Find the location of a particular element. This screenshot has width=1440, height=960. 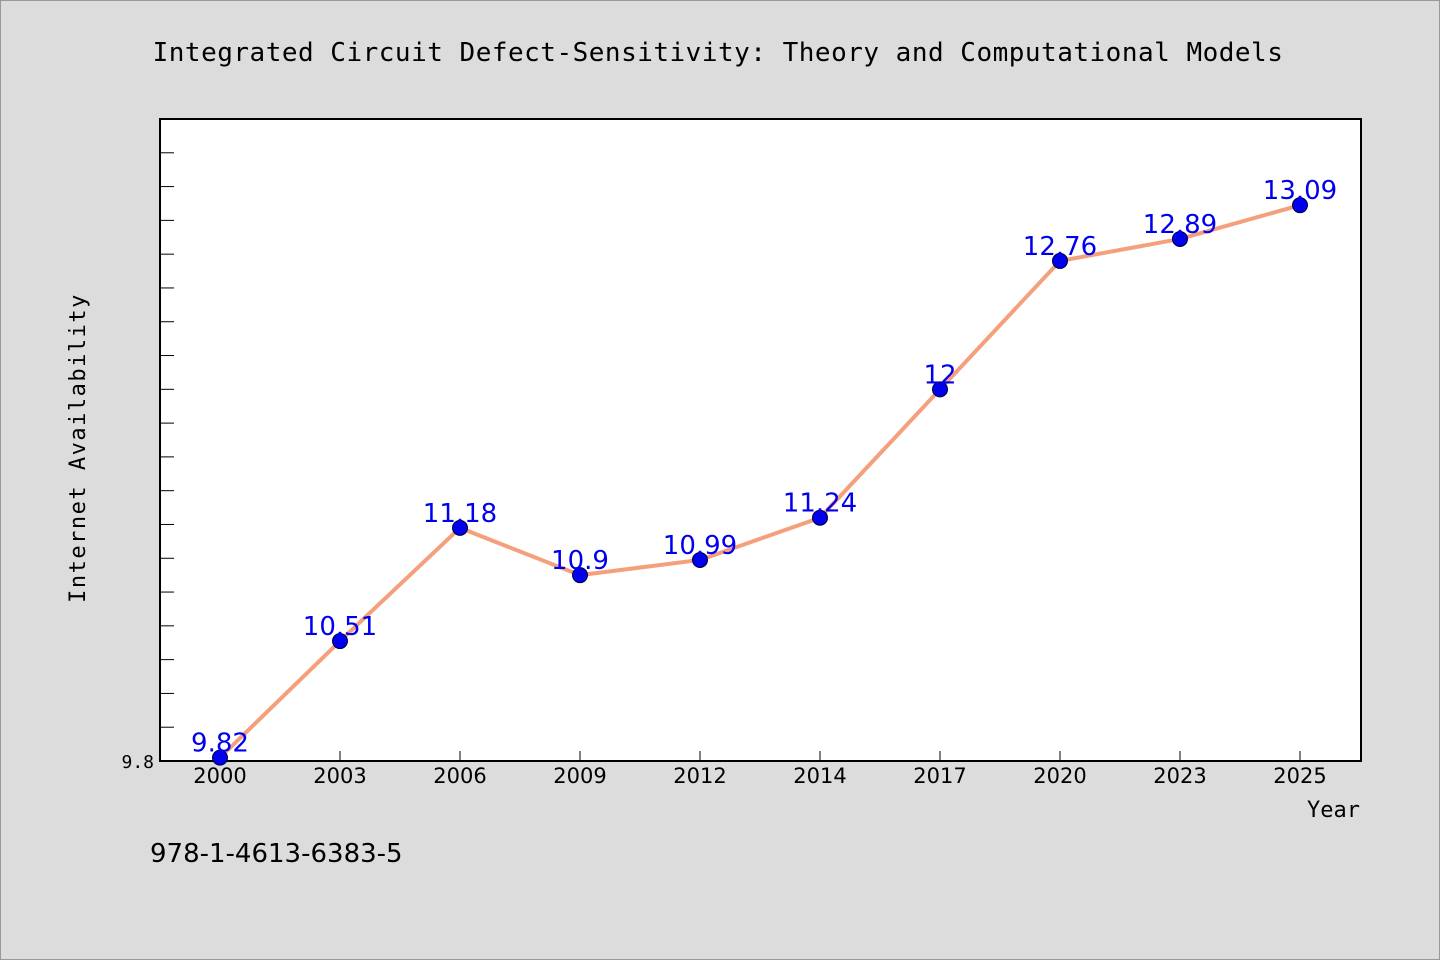

data-label: 10.99 is located at coordinates (700, 546).